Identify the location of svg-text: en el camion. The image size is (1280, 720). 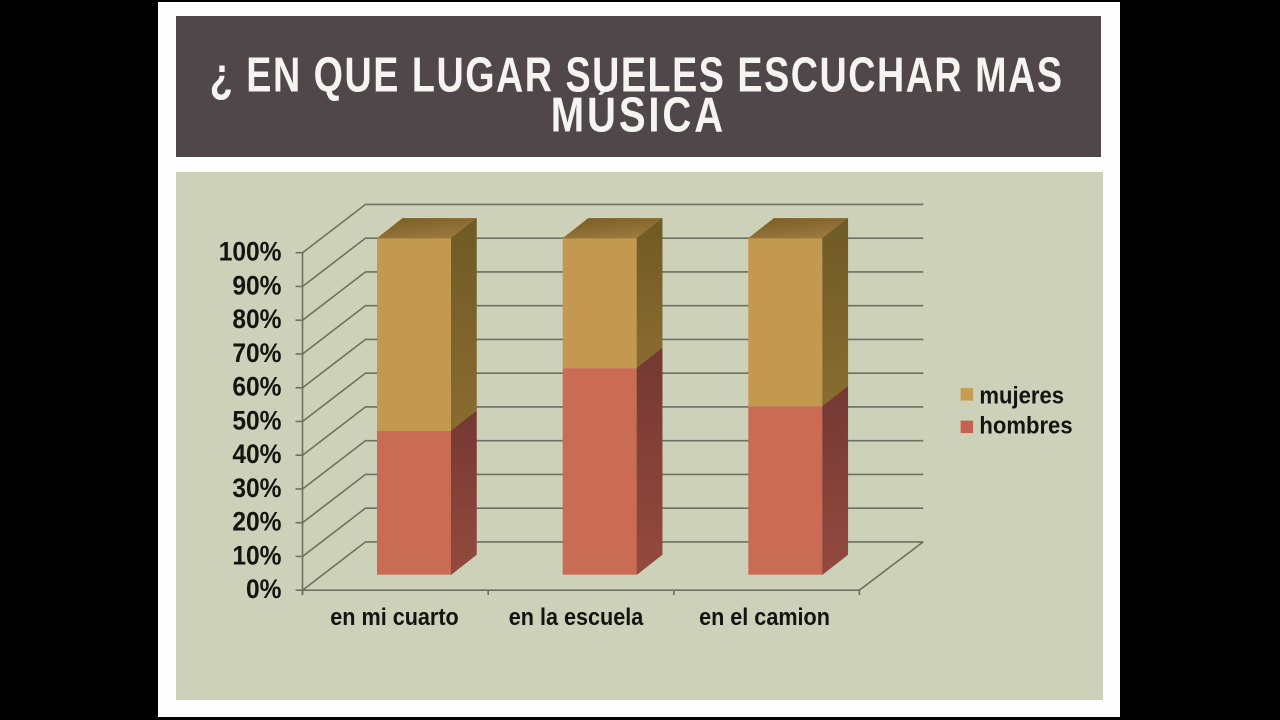
(764, 616).